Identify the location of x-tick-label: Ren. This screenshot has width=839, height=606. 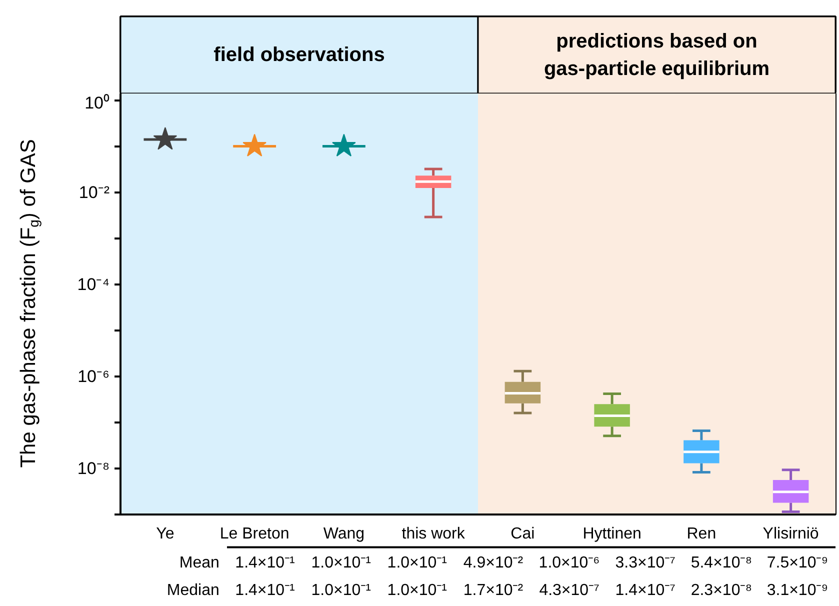
(701, 534).